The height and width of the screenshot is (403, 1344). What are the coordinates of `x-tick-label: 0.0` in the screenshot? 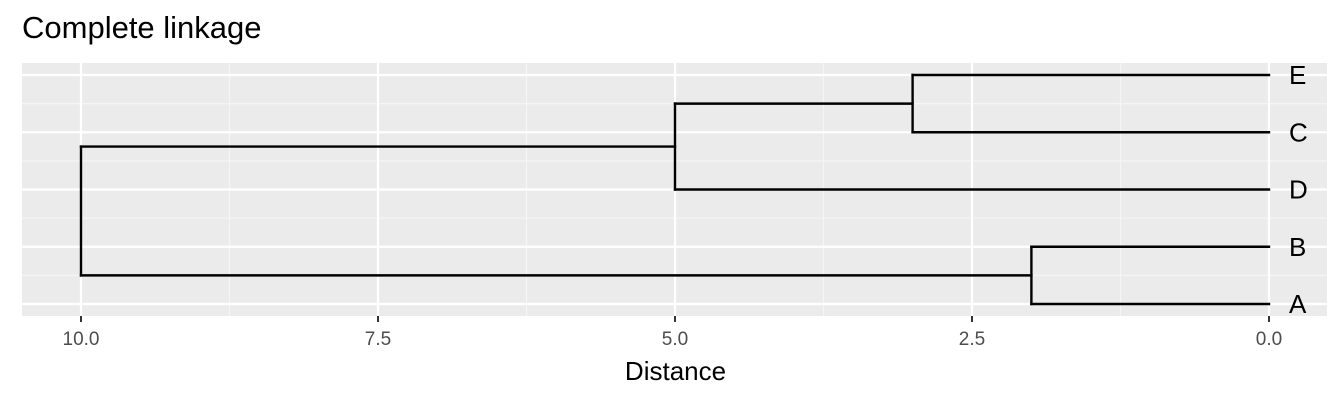 It's located at (1269, 339).